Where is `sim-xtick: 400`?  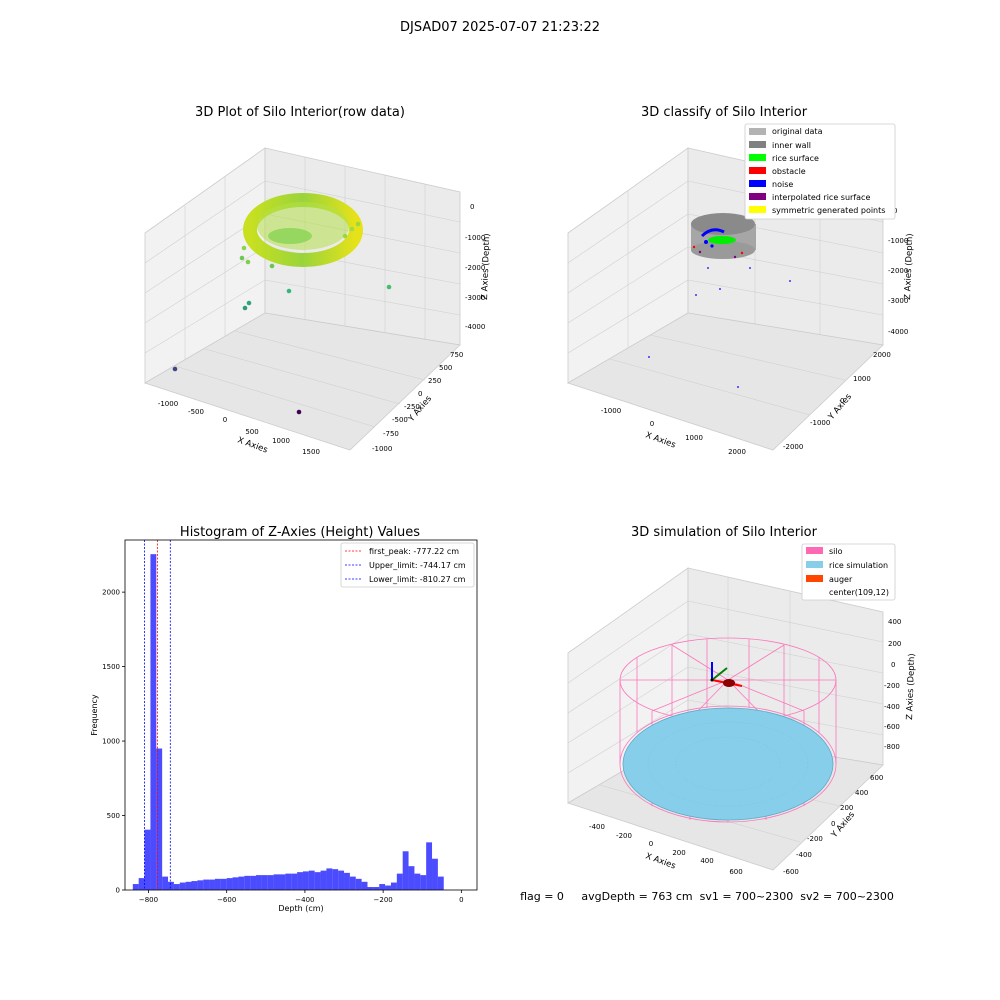
sim-xtick: 400 is located at coordinates (706, 861).